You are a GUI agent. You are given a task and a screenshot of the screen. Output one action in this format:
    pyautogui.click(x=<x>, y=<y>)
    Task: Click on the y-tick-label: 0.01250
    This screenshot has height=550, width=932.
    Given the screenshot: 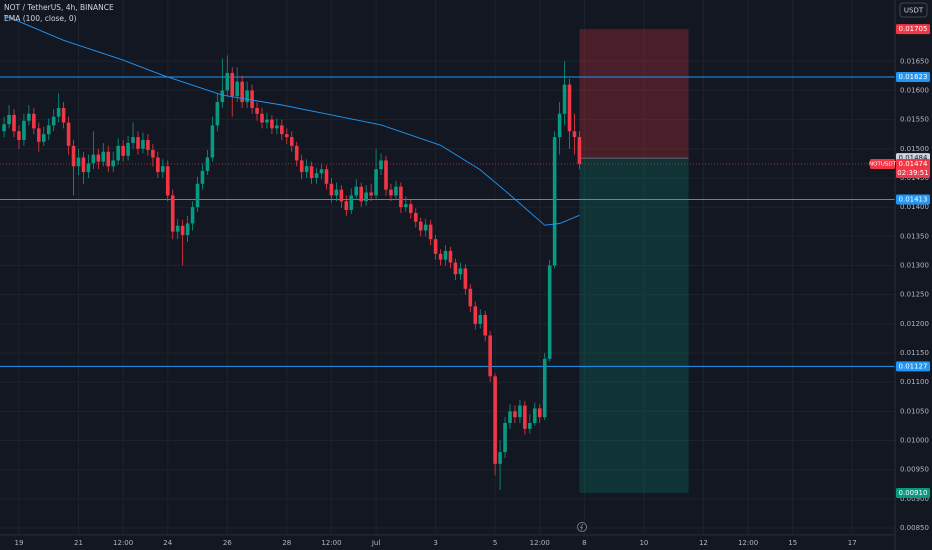 What is the action you would take?
    pyautogui.click(x=914, y=295)
    